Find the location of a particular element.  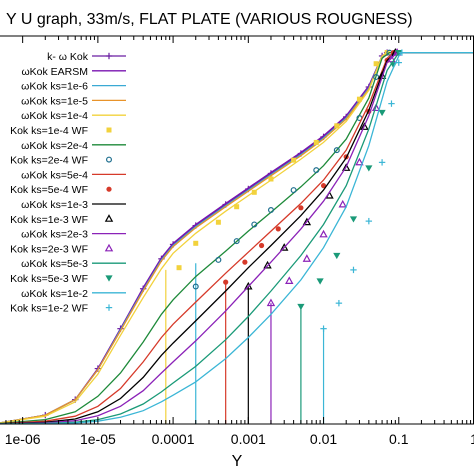

legend-label: ωKok ks=5e-4 is located at coordinates (54, 175).